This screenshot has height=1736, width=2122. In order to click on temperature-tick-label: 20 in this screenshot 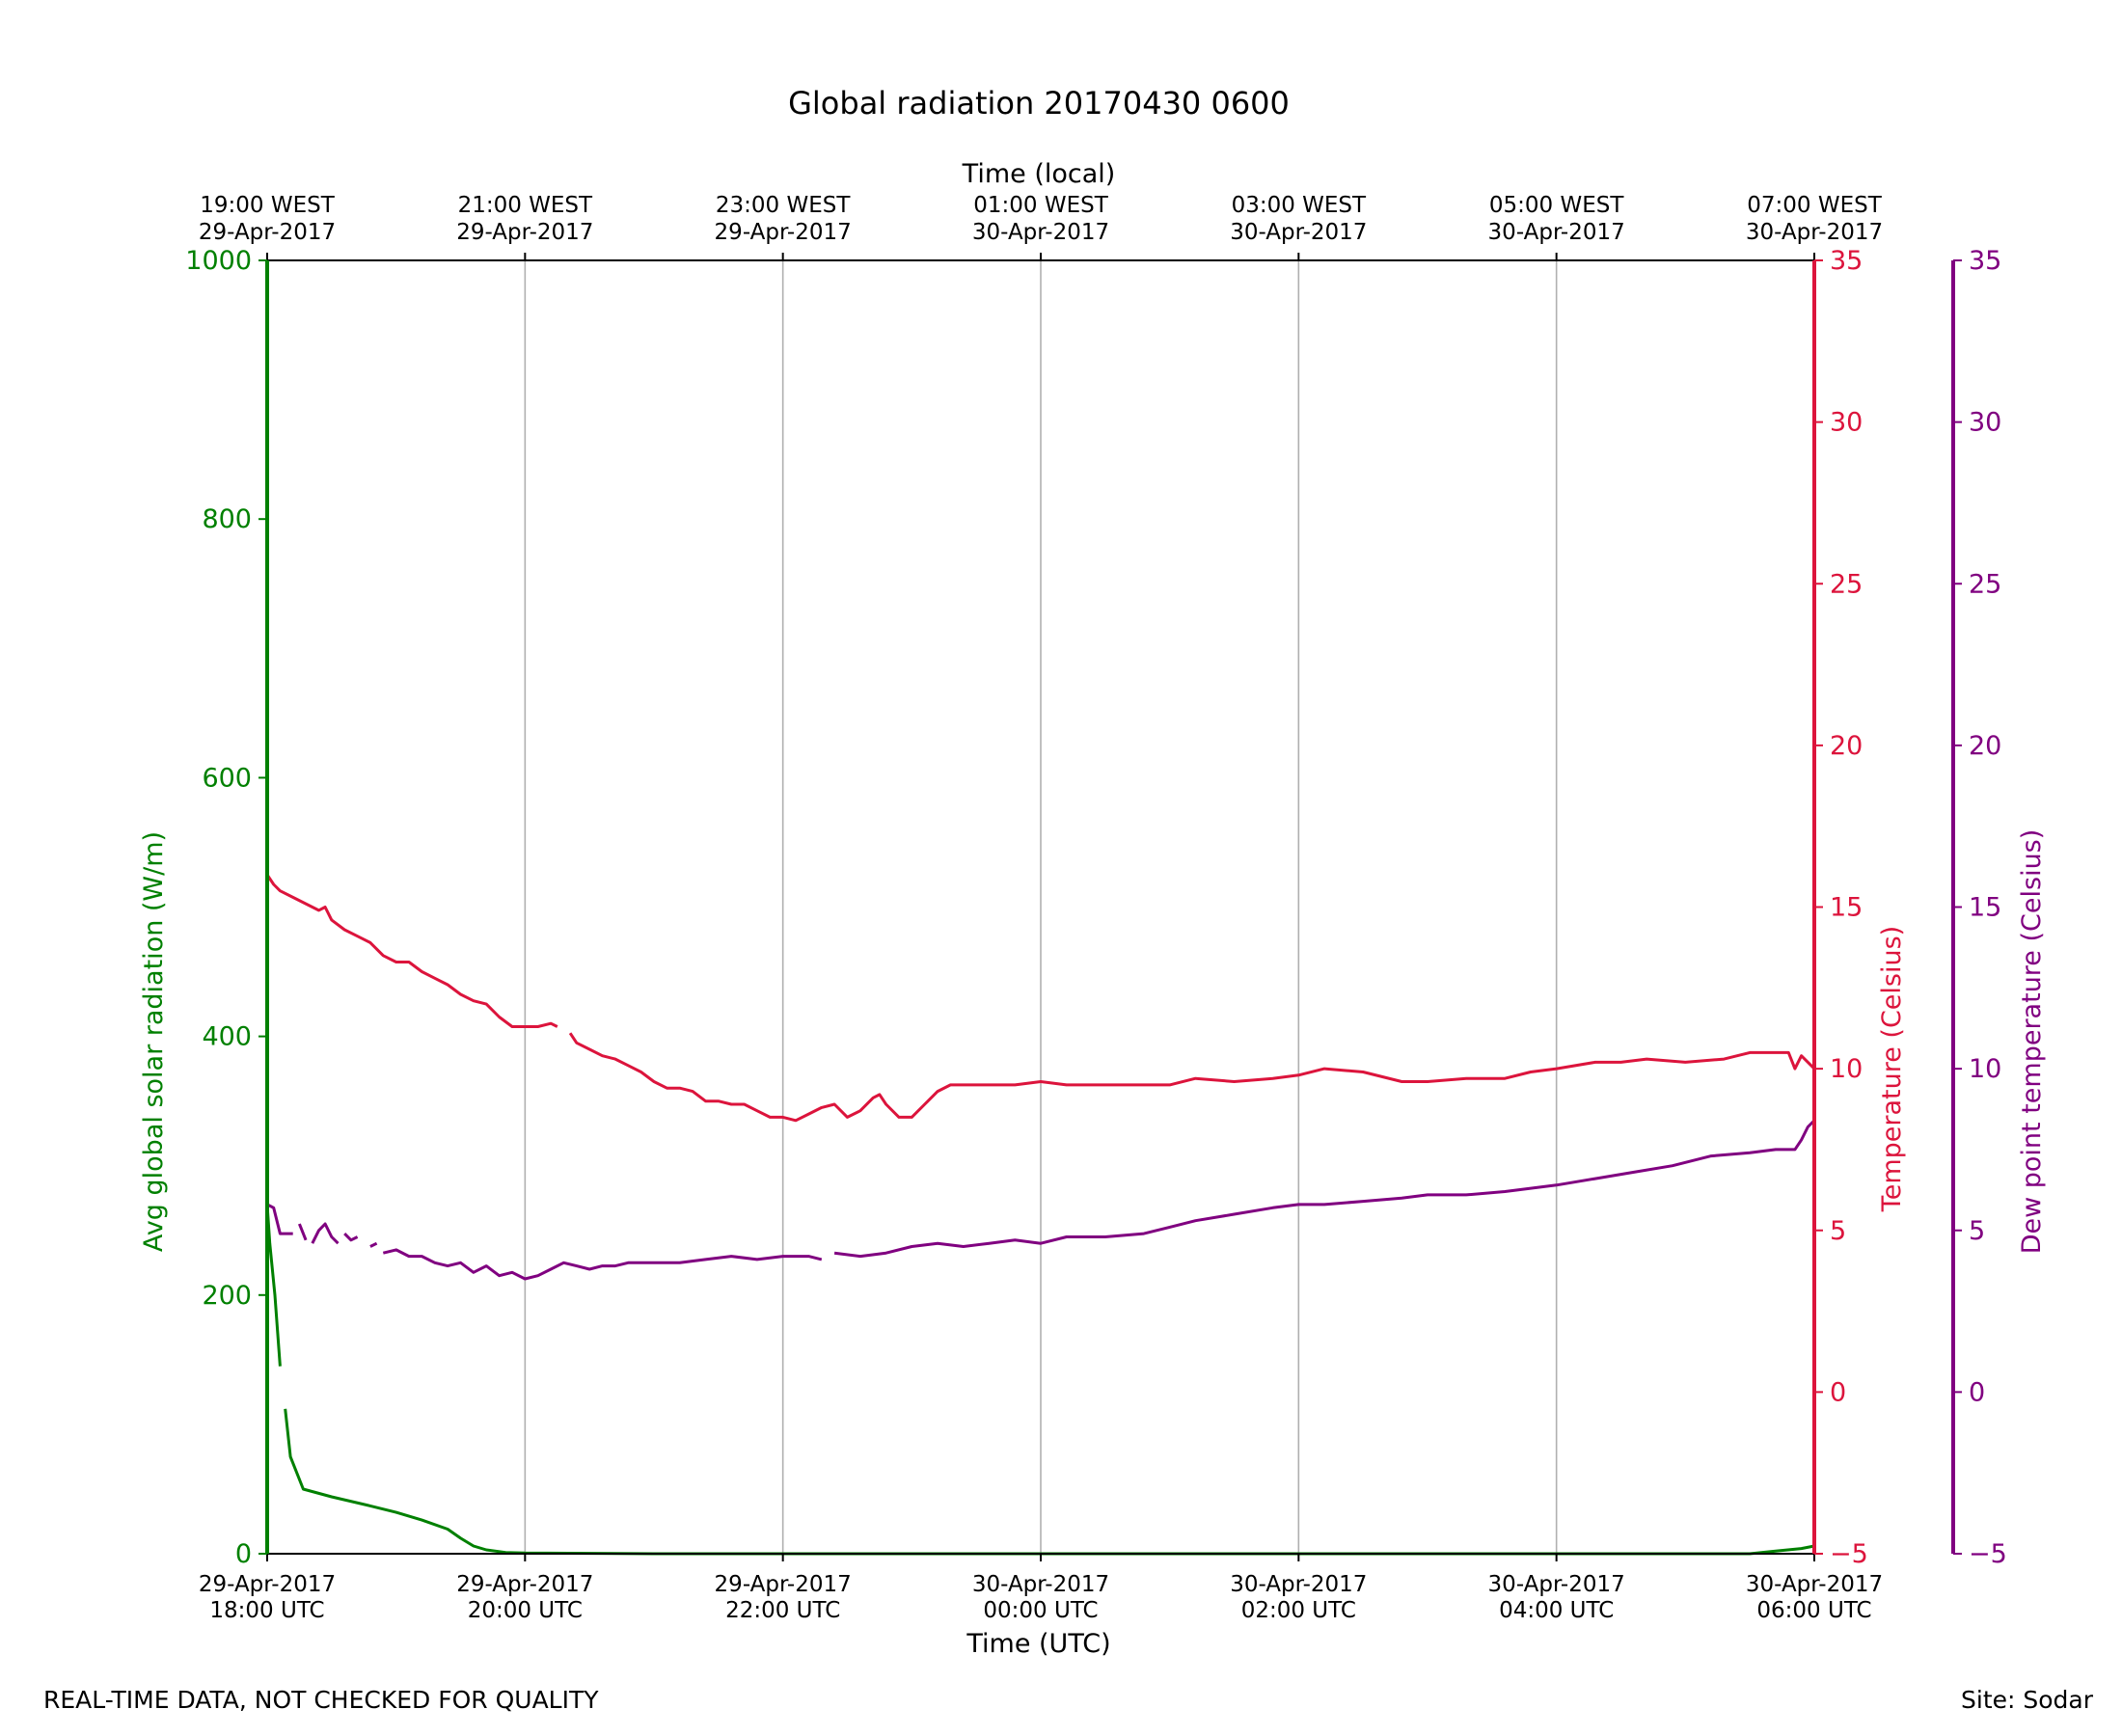, I will do `click(1847, 746)`.